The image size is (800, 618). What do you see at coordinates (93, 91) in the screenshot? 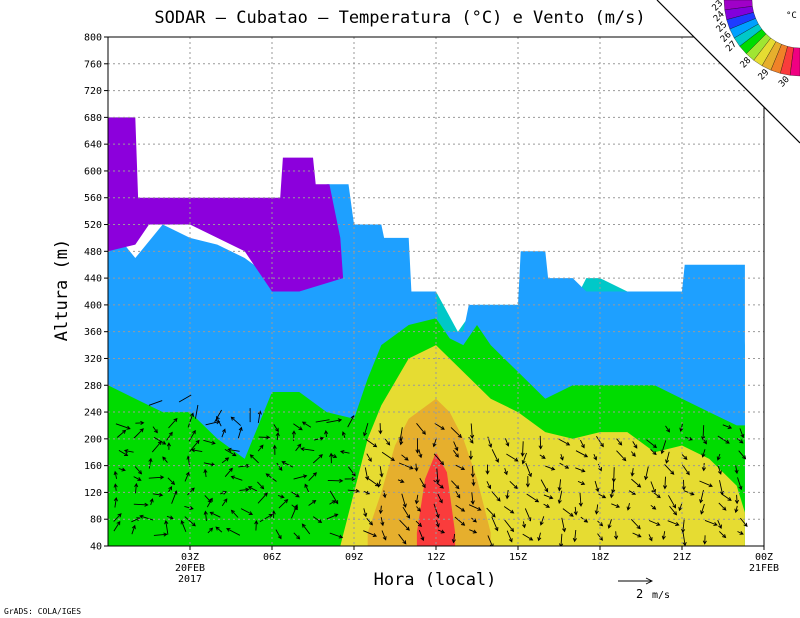
I see `y-tick-label: 720` at bounding box center [93, 91].